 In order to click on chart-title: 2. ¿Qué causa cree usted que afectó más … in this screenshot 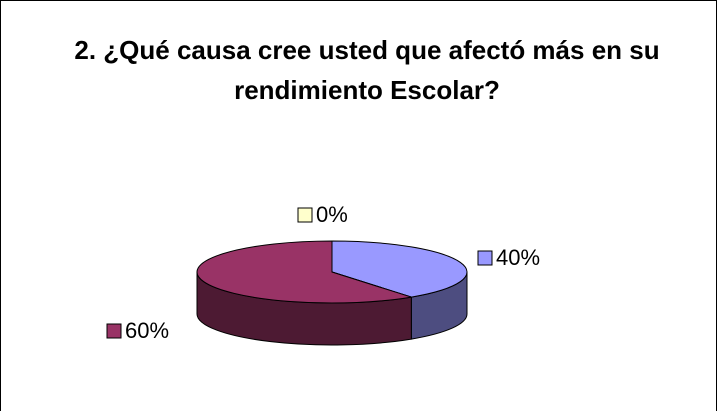, I will do `click(367, 70)`.